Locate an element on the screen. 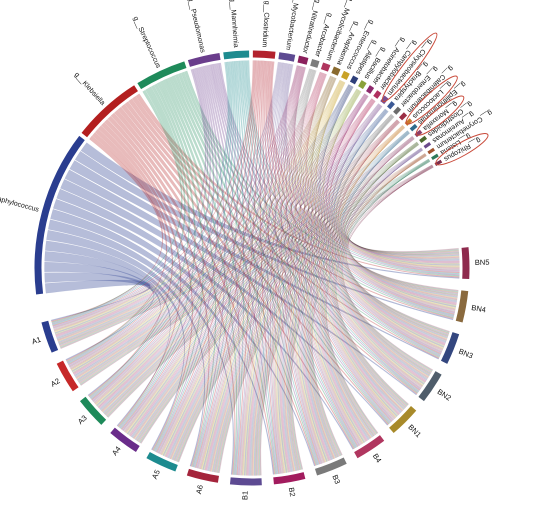 Image resolution: width=550 pixels, height=515 pixels. chord-link-mycolicibacterium-bn5 is located at coordinates (383, 171).